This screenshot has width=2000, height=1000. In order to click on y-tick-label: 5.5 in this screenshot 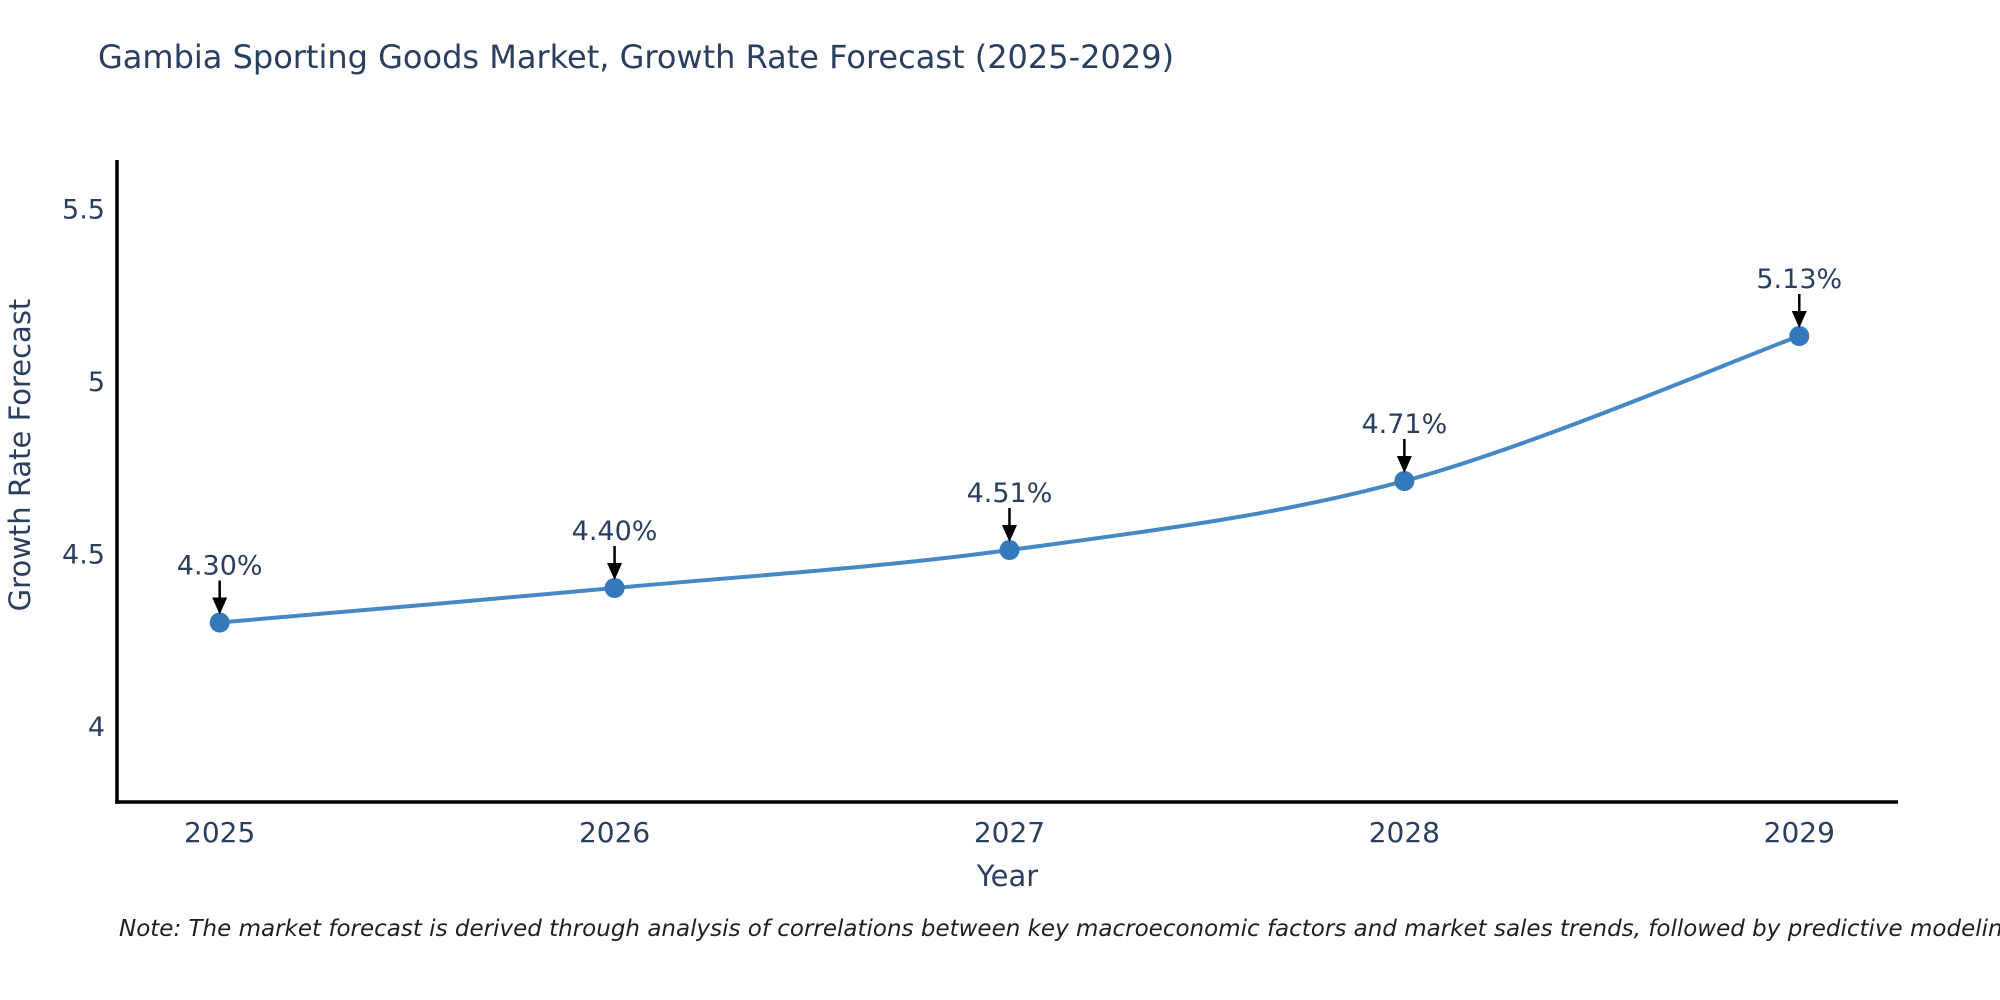, I will do `click(83, 209)`.